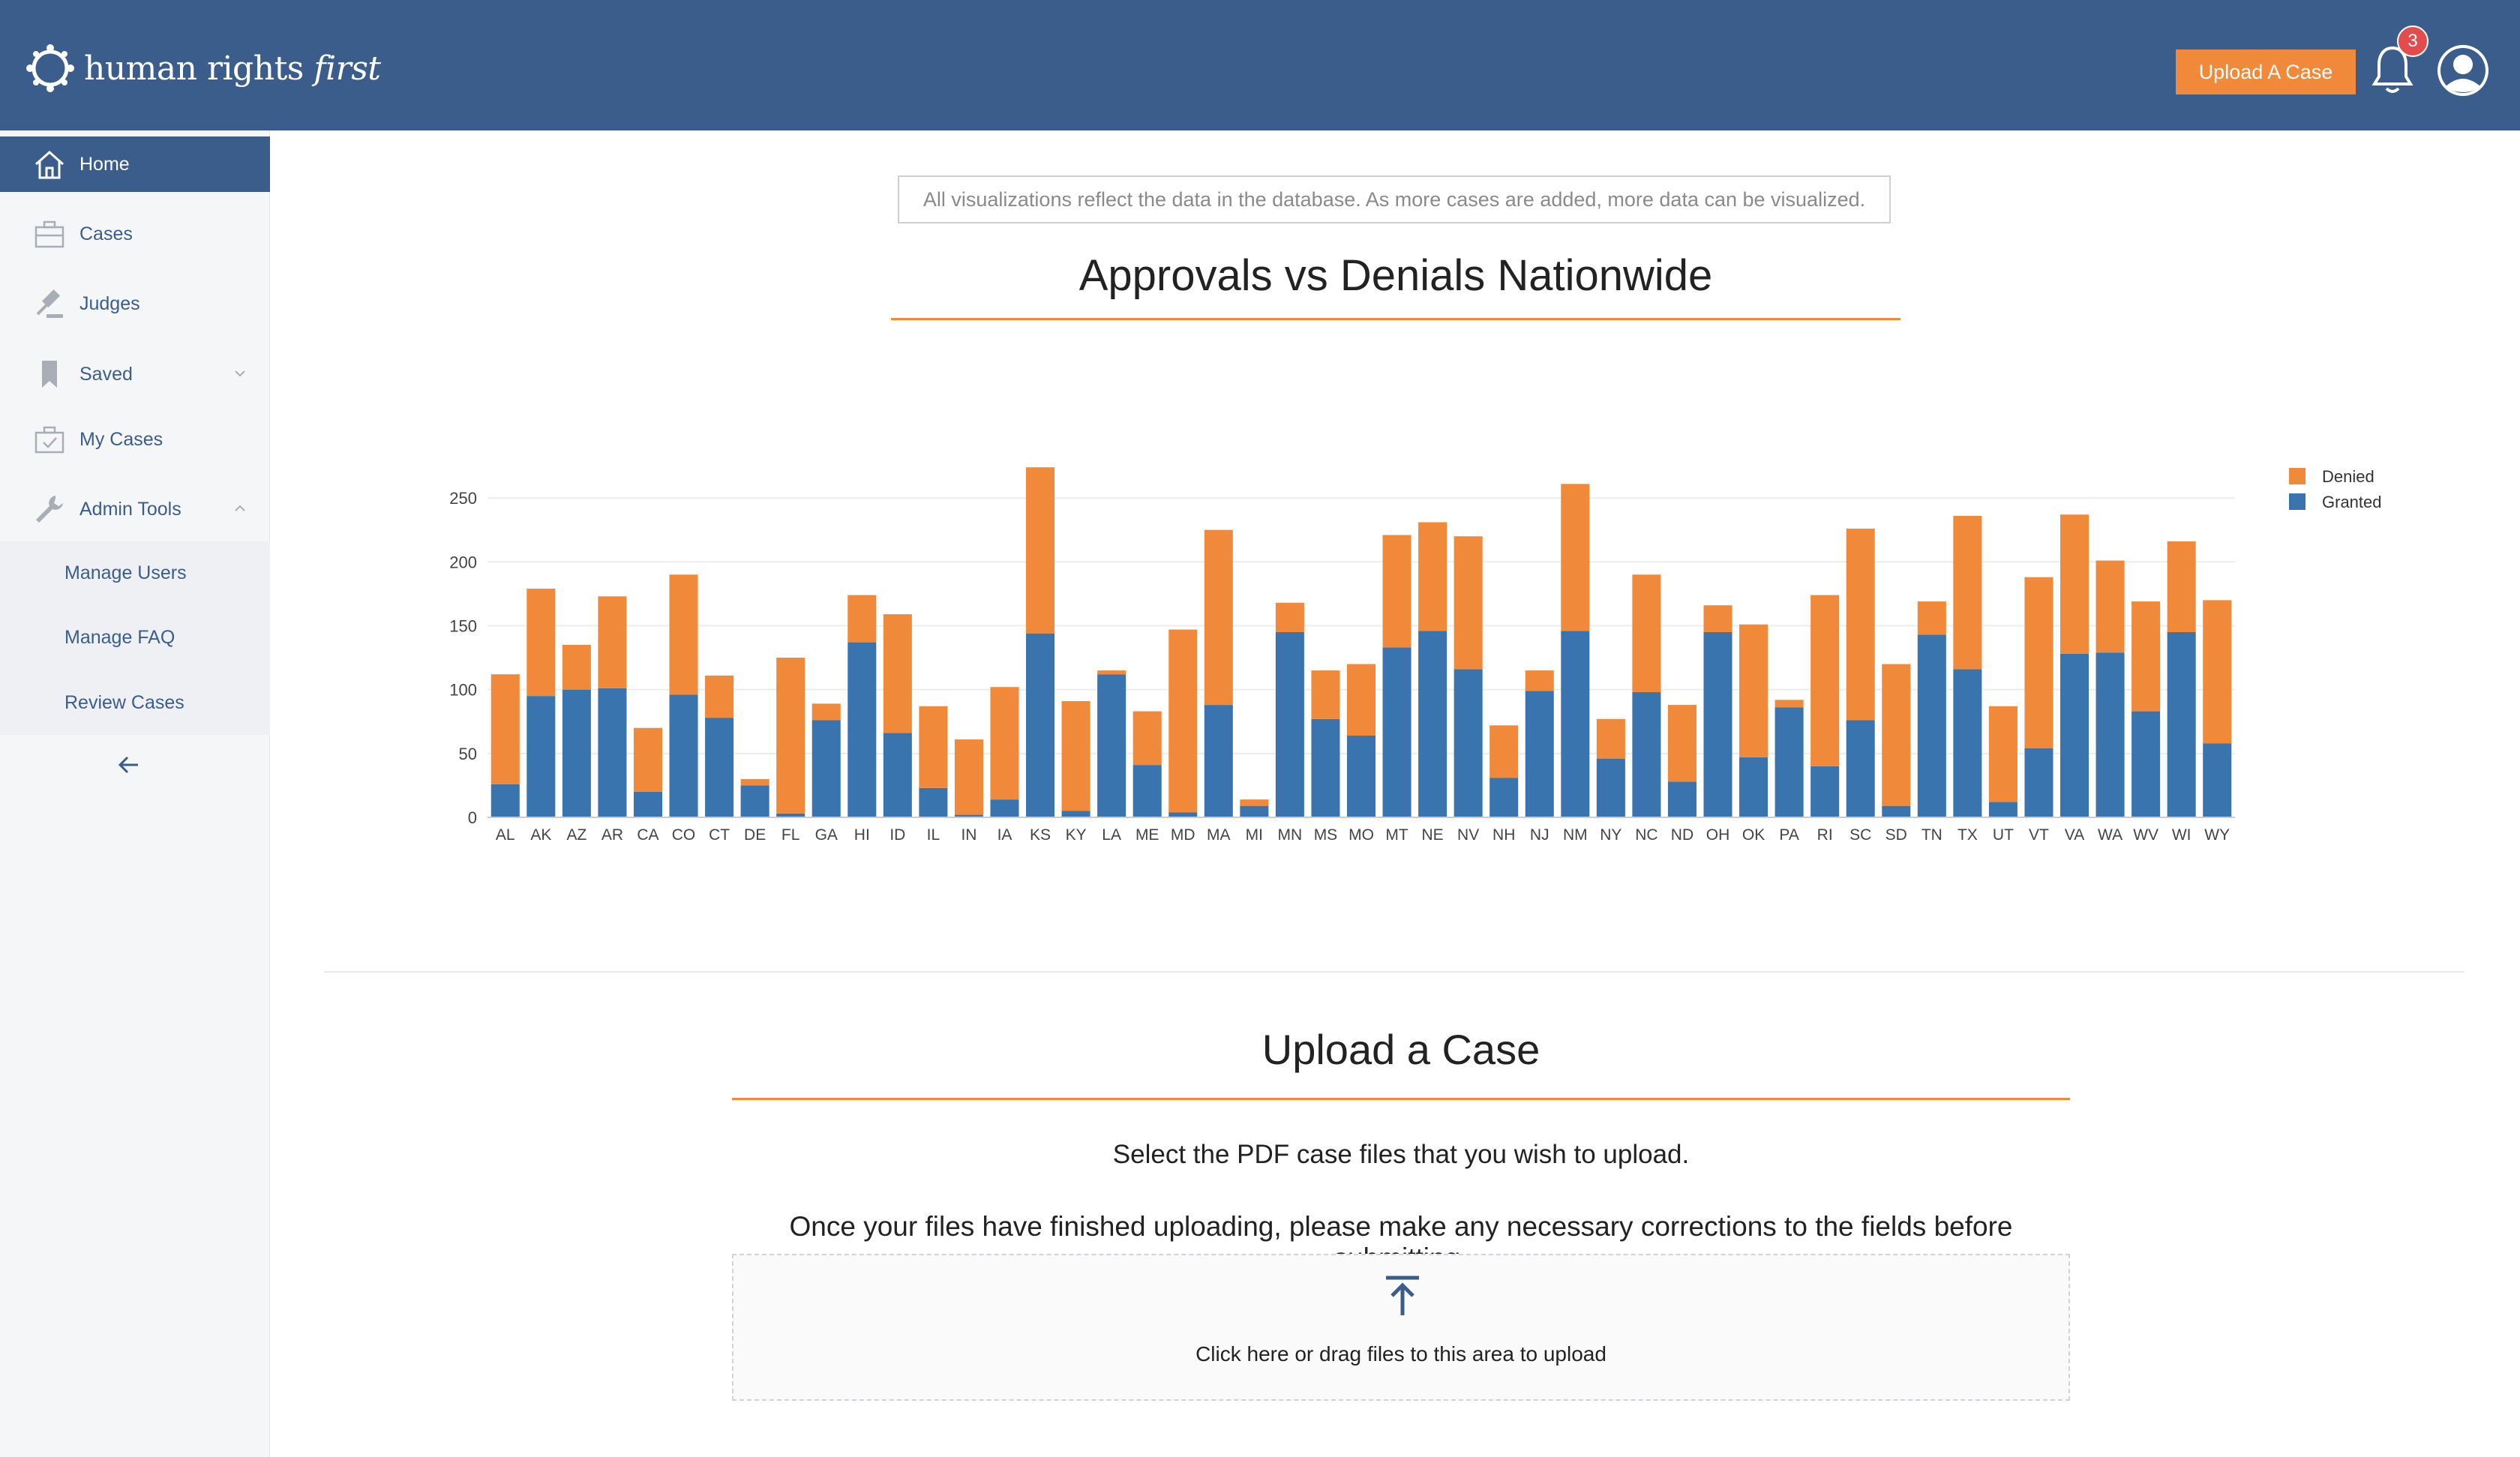 The height and width of the screenshot is (1457, 2520). Describe the element at coordinates (135, 304) in the screenshot. I see `sidebar-item-judges: Judges` at that location.